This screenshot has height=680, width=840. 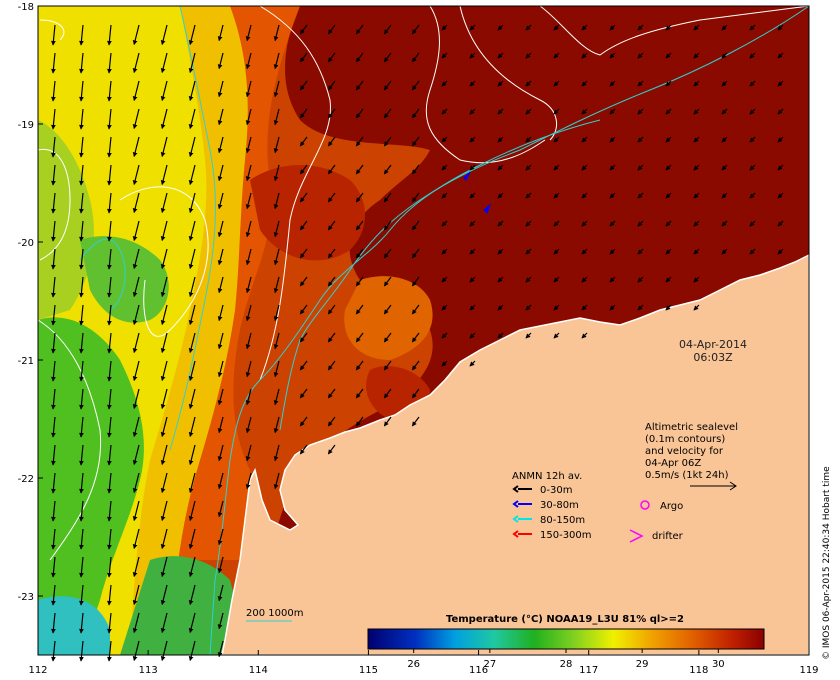 What do you see at coordinates (26, 479) in the screenshot?
I see `lat-tick-label: -22` at bounding box center [26, 479].